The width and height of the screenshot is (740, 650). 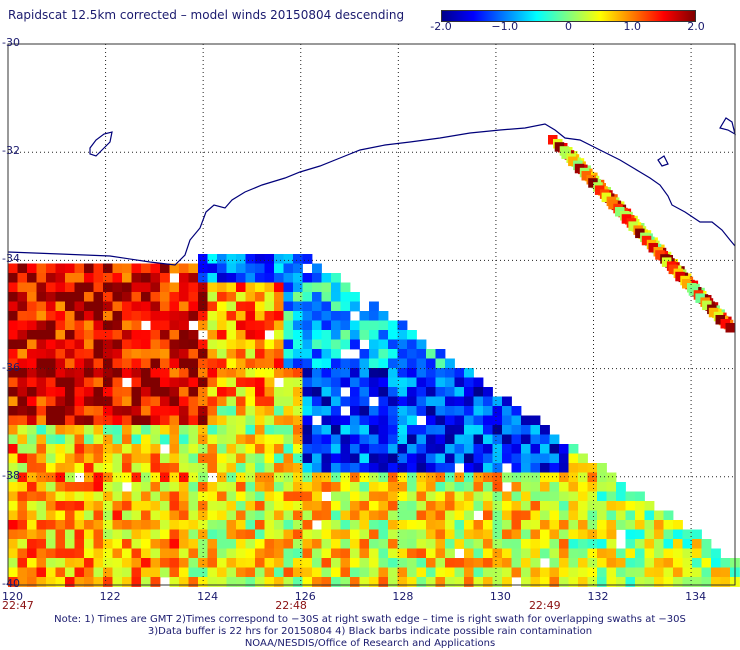 What do you see at coordinates (568, 16) in the screenshot?
I see `colorbar` at bounding box center [568, 16].